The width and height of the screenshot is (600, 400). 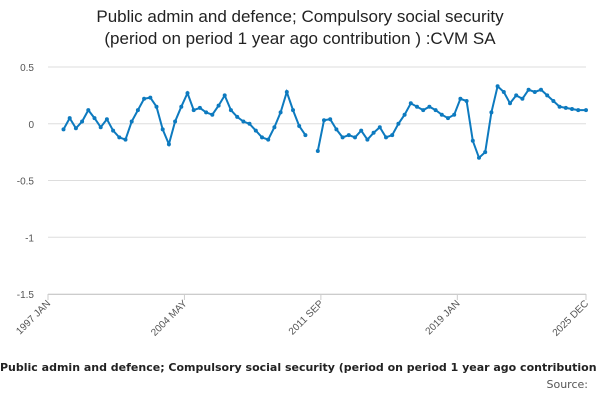 I want to click on source-label: Source:, so click(x=567, y=384).